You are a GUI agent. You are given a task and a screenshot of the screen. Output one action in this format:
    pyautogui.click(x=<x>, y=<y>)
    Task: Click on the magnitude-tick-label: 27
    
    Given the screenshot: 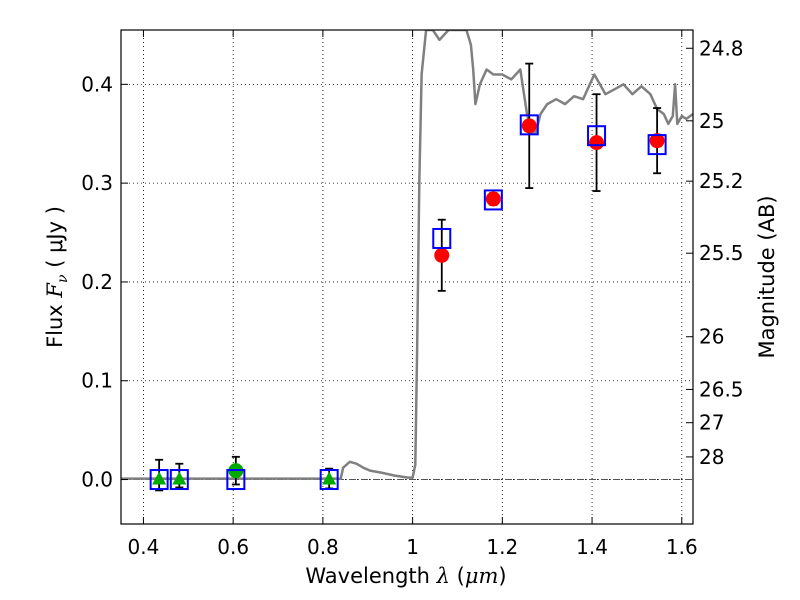 What is the action you would take?
    pyautogui.click(x=711, y=423)
    